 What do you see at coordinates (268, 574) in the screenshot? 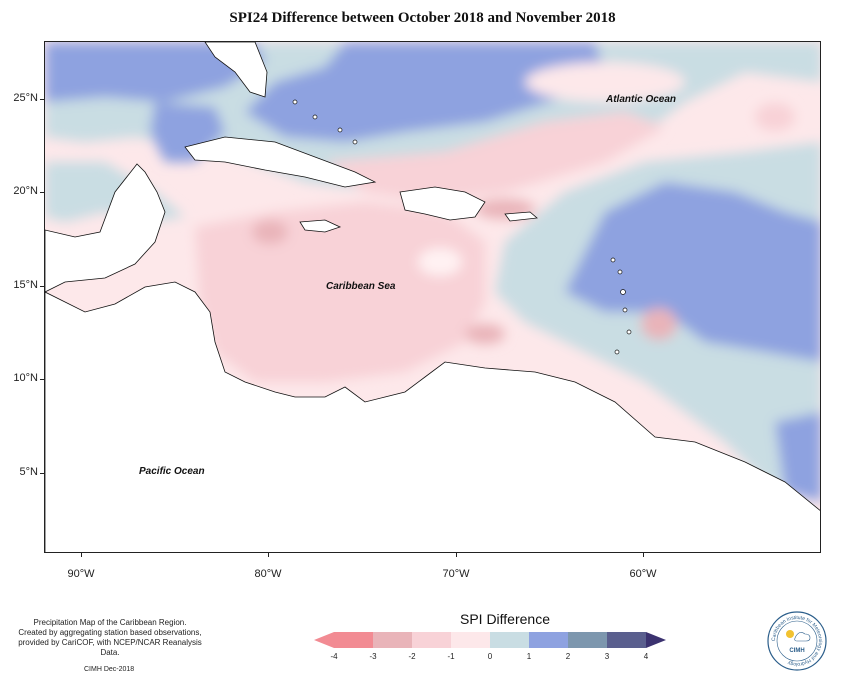
I see `lon-label-80w: 80°W` at bounding box center [268, 574].